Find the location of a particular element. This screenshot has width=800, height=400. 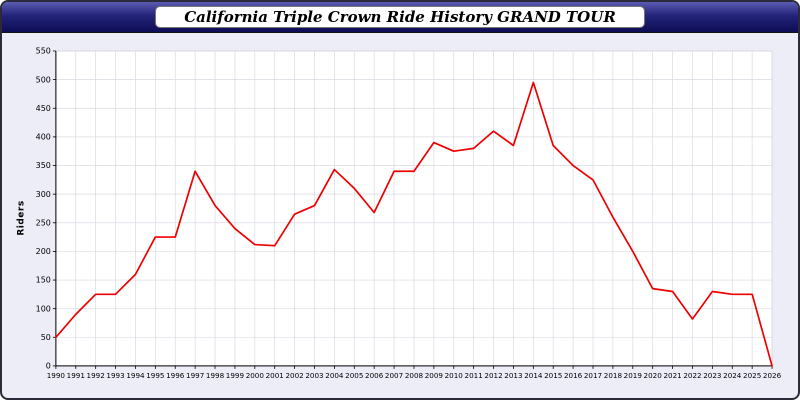

x-tick-label: 2006 is located at coordinates (374, 375).